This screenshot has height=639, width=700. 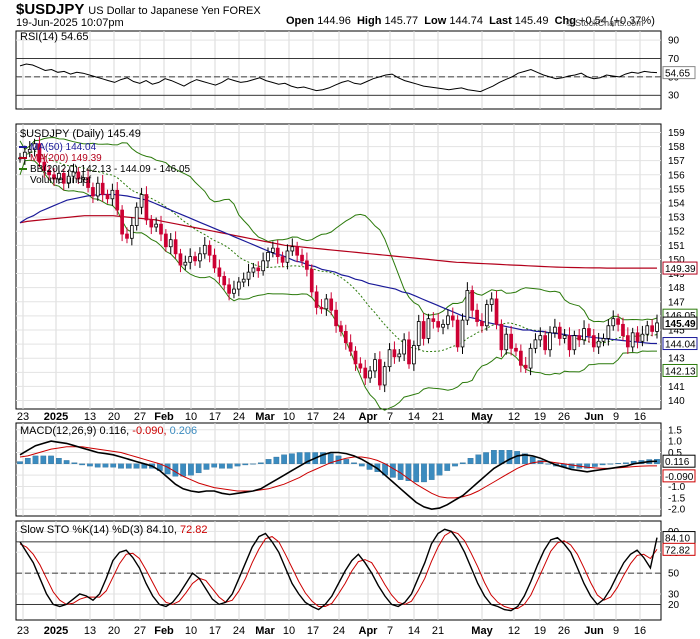 What do you see at coordinates (676, 401) in the screenshot?
I see `price-y-tick-label: 140` at bounding box center [676, 401].